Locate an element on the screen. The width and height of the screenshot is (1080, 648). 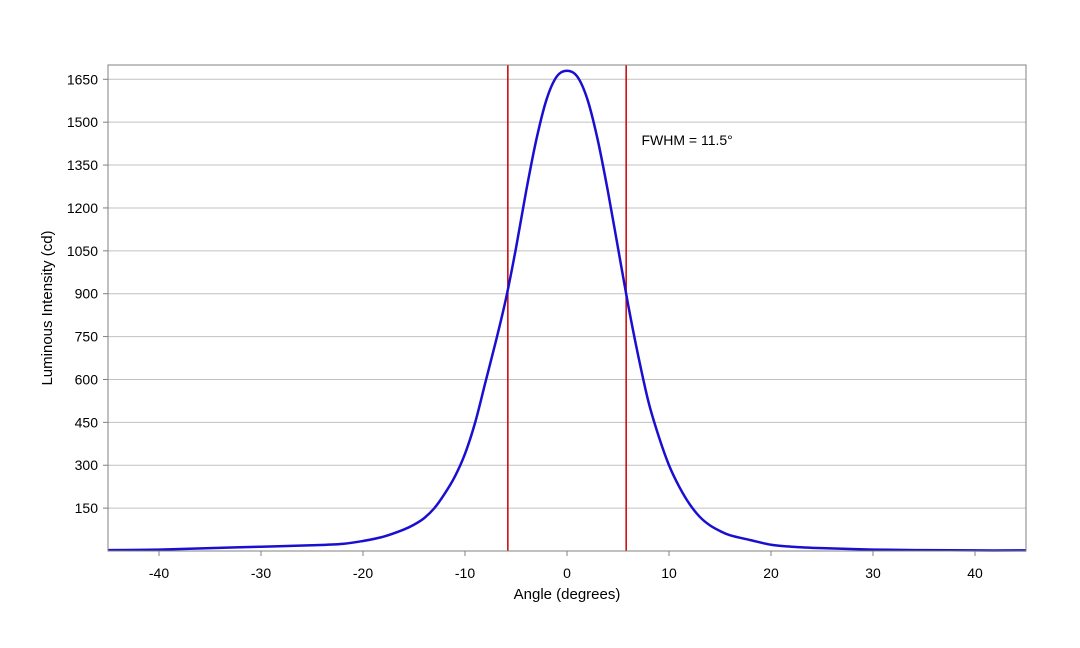
x-tick-label: 10 is located at coordinates (669, 573).